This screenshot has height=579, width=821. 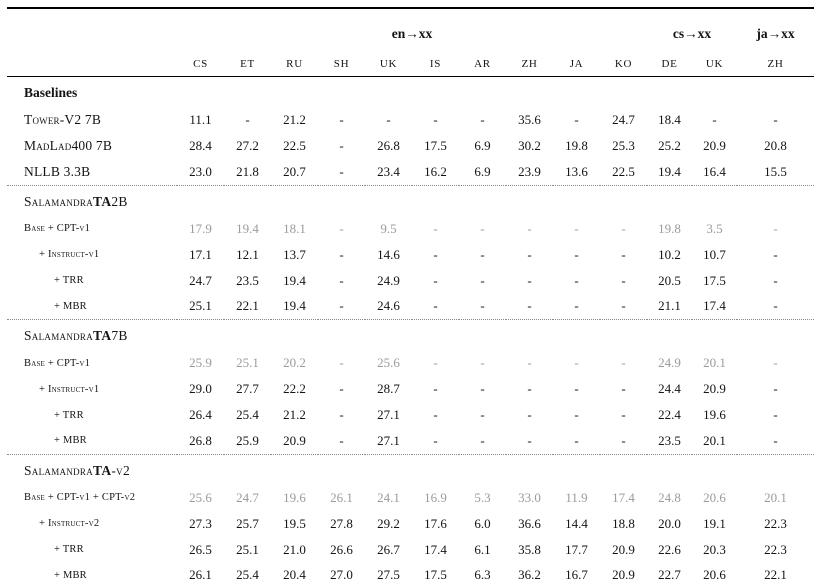 What do you see at coordinates (669, 549) in the screenshot?
I see `cell-value: 22.6` at bounding box center [669, 549].